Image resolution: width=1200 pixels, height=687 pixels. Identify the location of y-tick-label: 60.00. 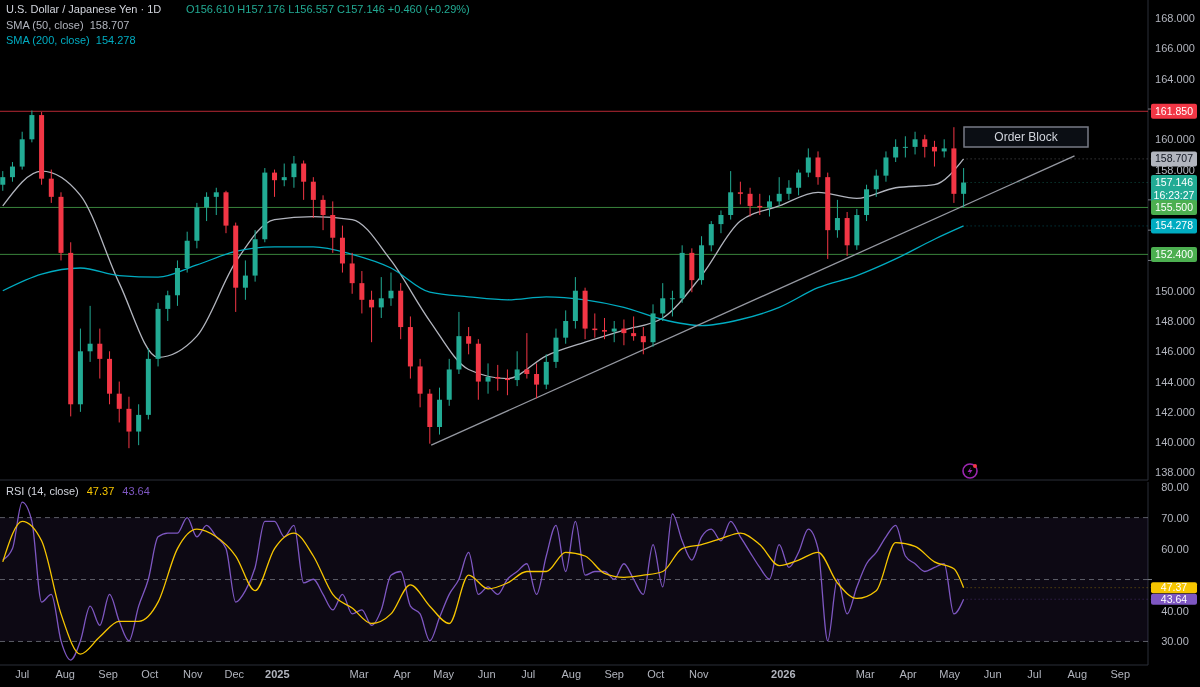
(1175, 548).